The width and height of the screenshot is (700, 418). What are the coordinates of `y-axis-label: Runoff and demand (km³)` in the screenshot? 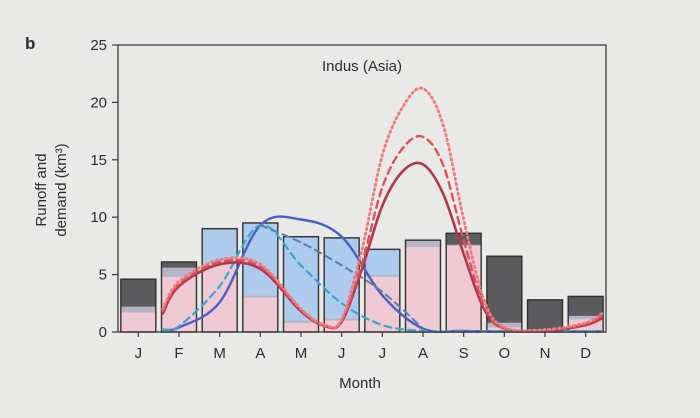 It's located at (51, 189).